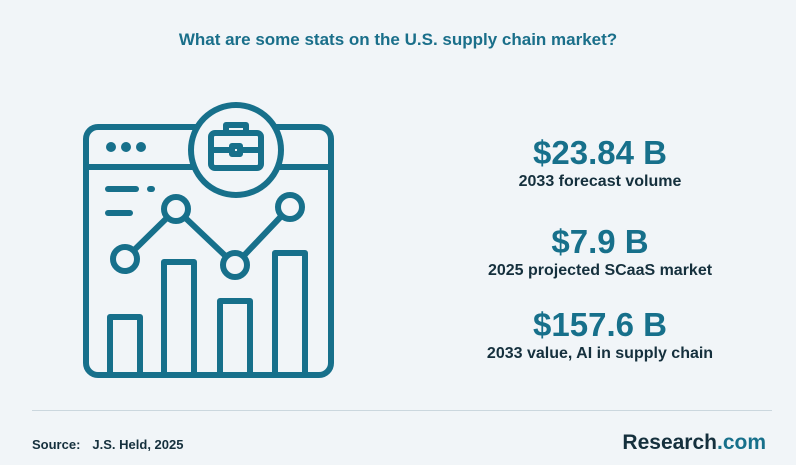 The height and width of the screenshot is (465, 796). What do you see at coordinates (600, 324) in the screenshot?
I see `stat-value: $157.6 B` at bounding box center [600, 324].